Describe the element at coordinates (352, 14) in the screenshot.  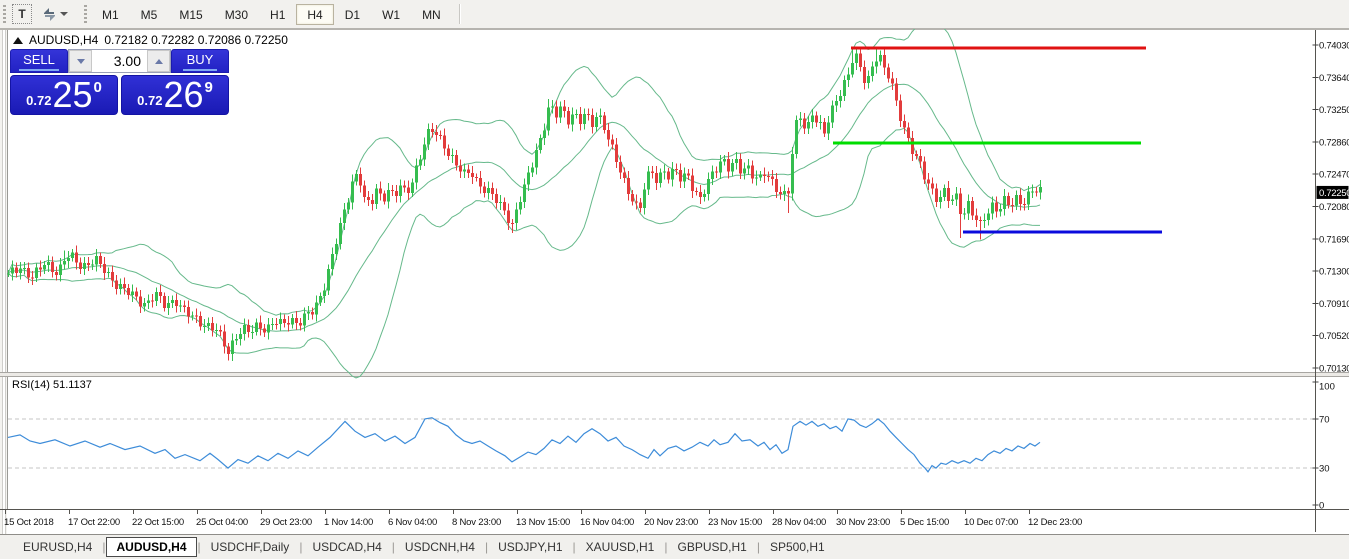
I see `timeframe-d1-button: D1` at that location.